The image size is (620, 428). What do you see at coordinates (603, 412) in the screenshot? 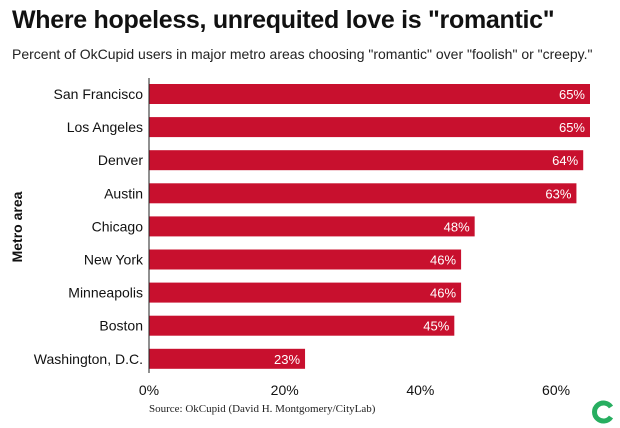
I see `citylab-logo-icon` at bounding box center [603, 412].